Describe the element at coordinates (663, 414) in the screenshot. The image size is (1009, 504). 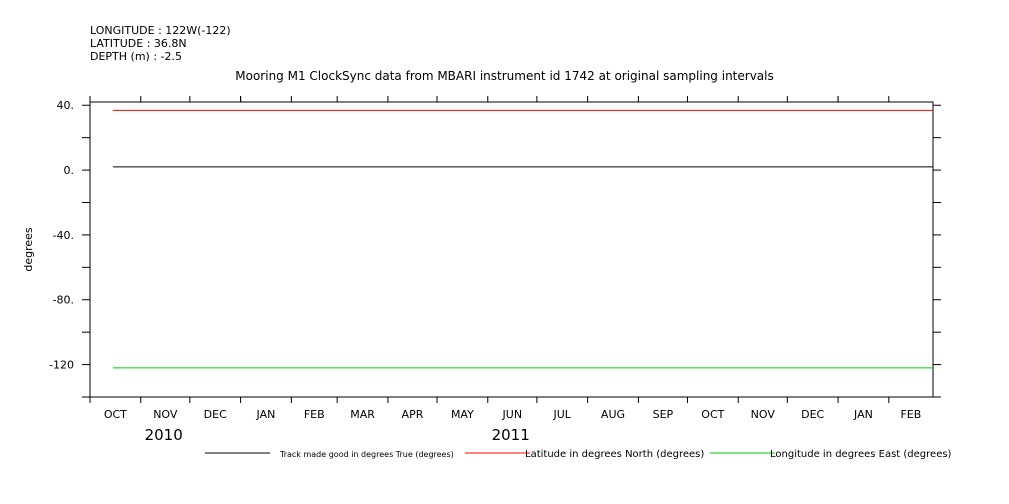
I see `x-tick-label: SEP` at that location.